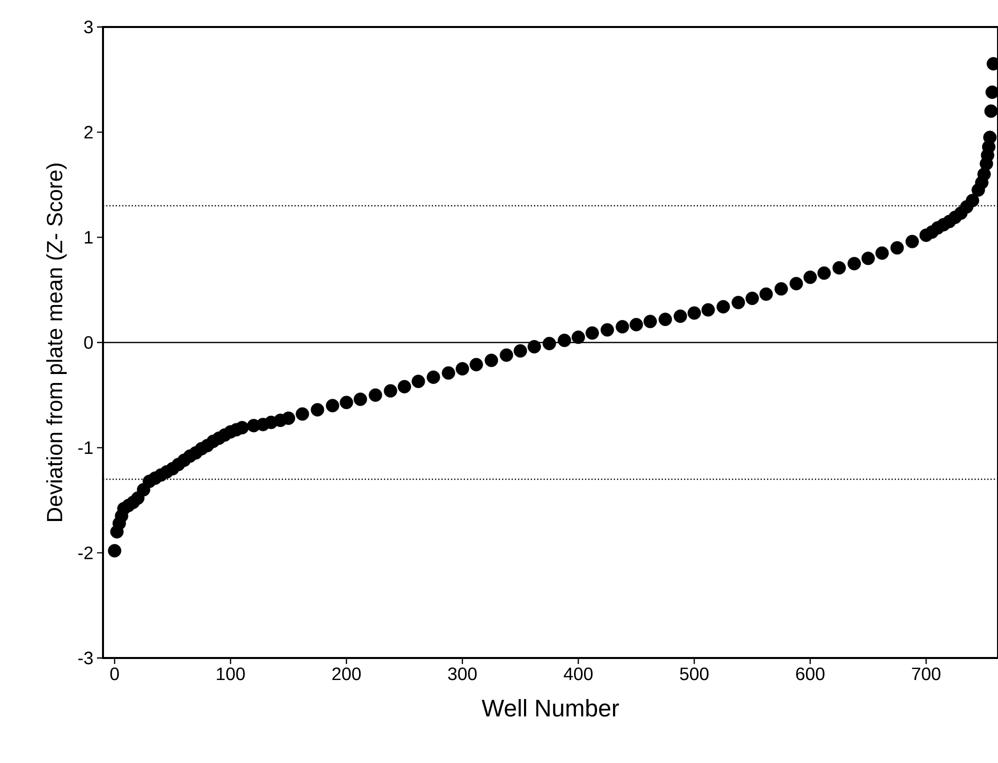 This screenshot has height=763, width=998. I want to click on x-tick-label: 300, so click(462, 674).